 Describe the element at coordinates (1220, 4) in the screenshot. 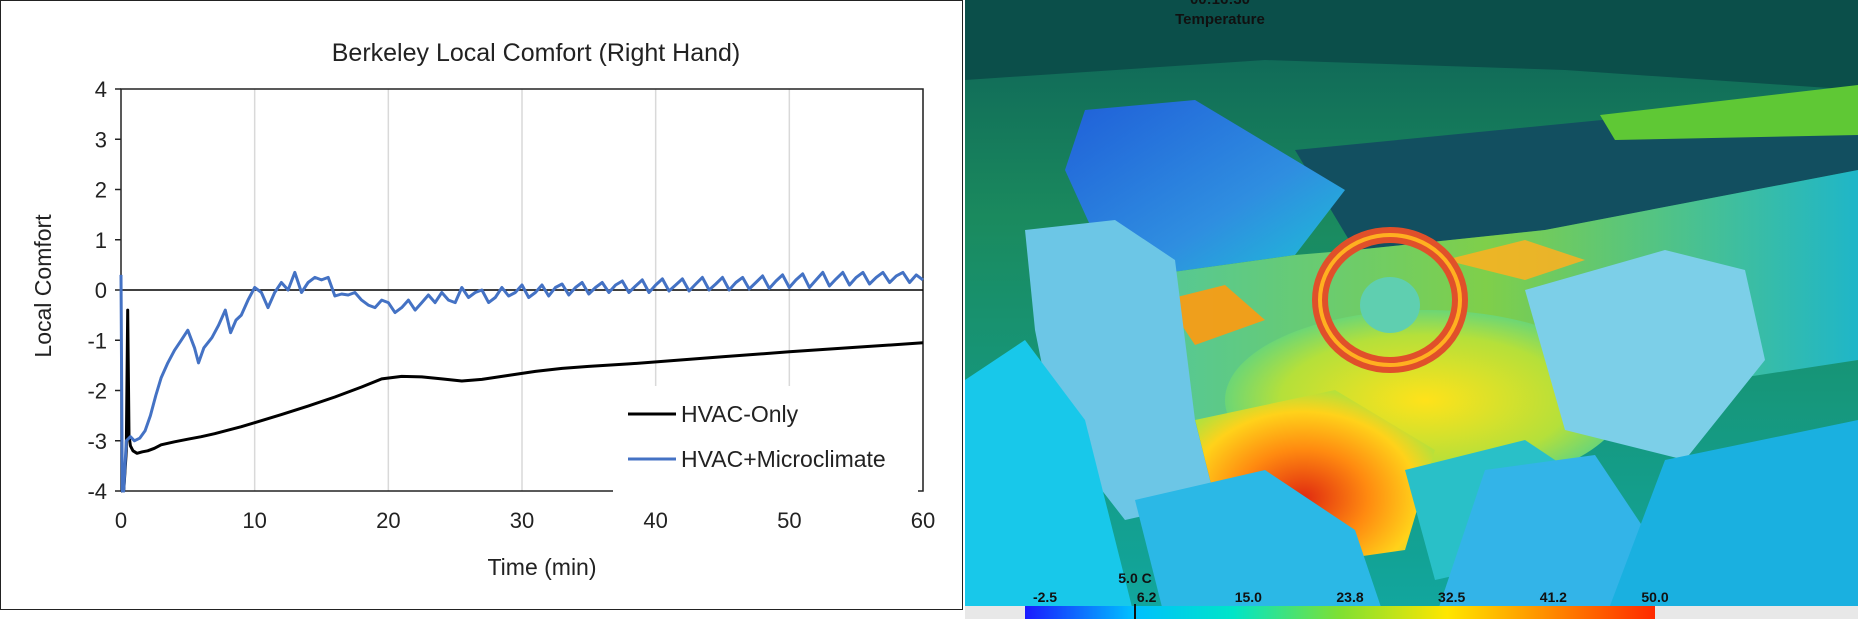

I see `sim-timestamp: 00:16:30` at that location.